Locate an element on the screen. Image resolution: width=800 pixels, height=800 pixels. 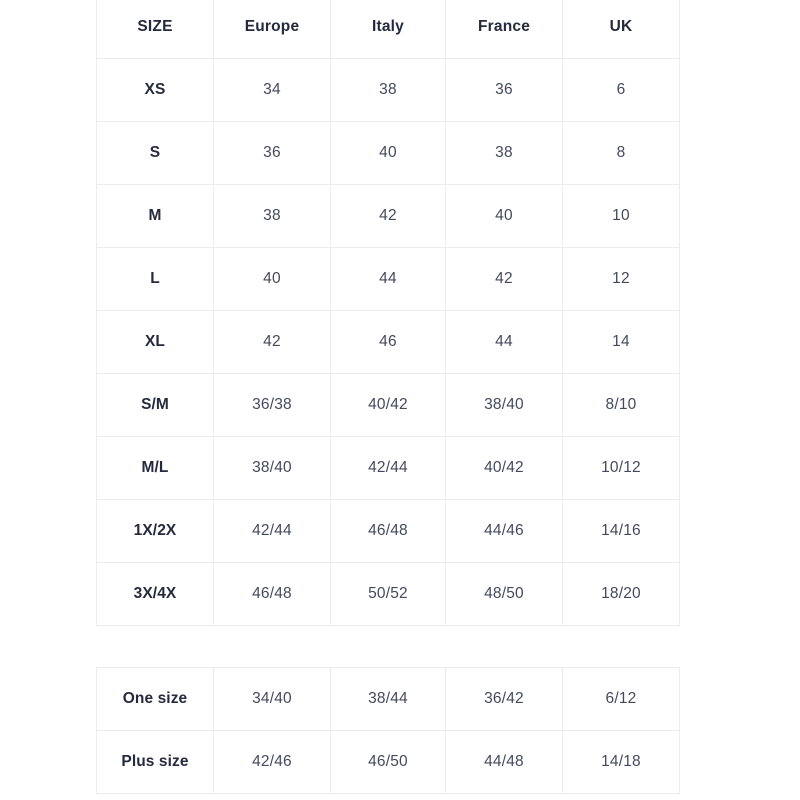
table-row: Plus size 42/46 46/50 44/48 14/18 is located at coordinates (388, 762).